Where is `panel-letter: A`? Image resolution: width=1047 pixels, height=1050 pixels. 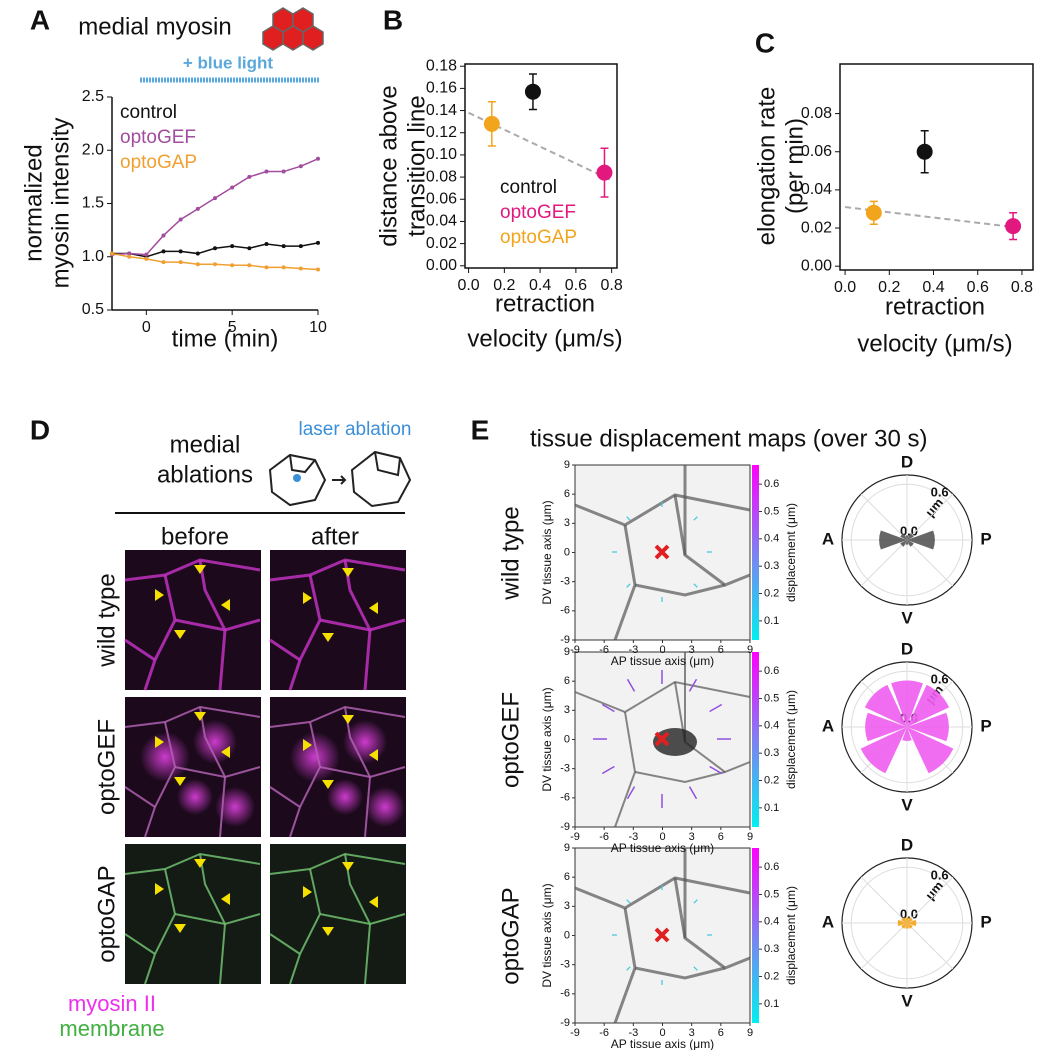
panel-letter: A is located at coordinates (40, 19).